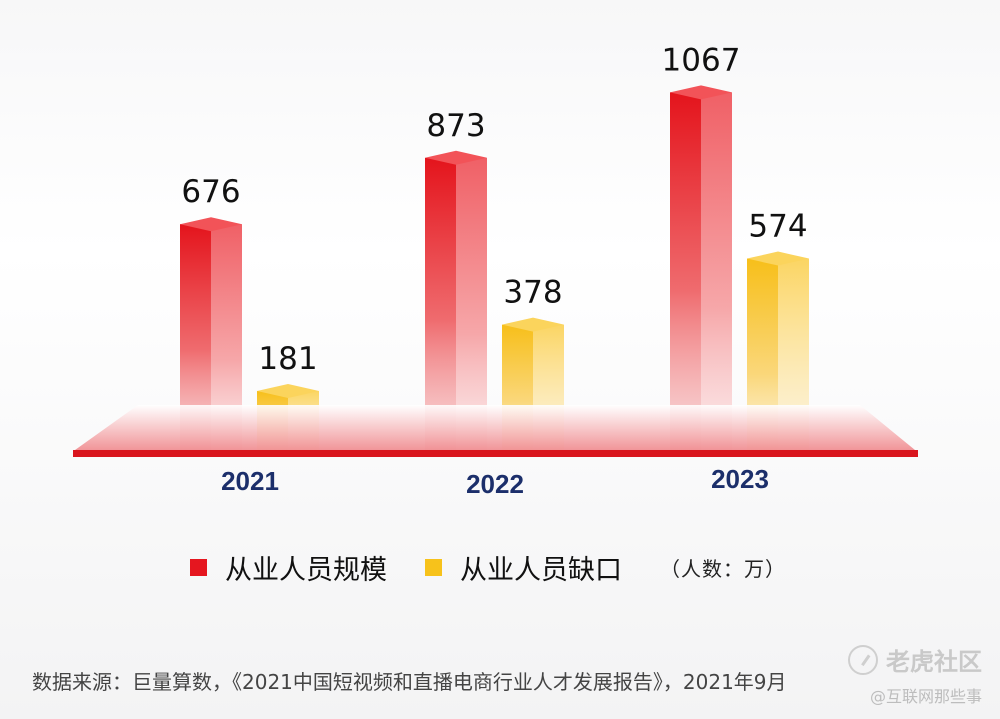  I want to click on watermark: 老虎社区 @互联网那些事, so click(915, 674).